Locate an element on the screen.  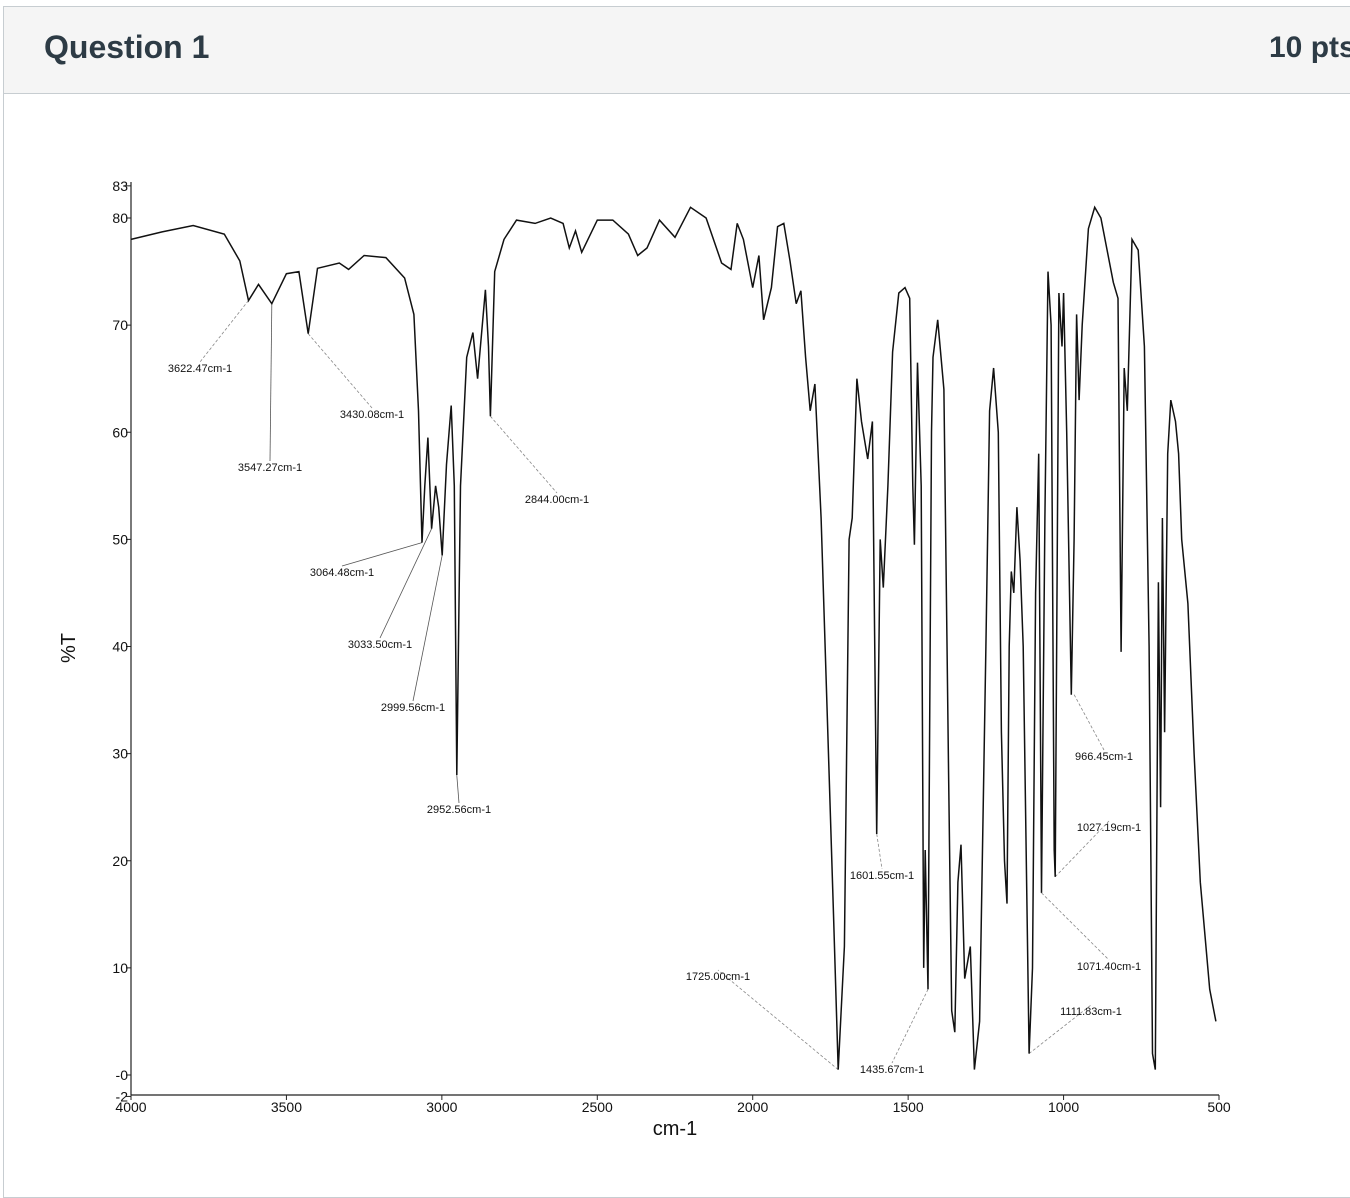
peak-annotation: 3064.48cm-1 is located at coordinates (342, 573).